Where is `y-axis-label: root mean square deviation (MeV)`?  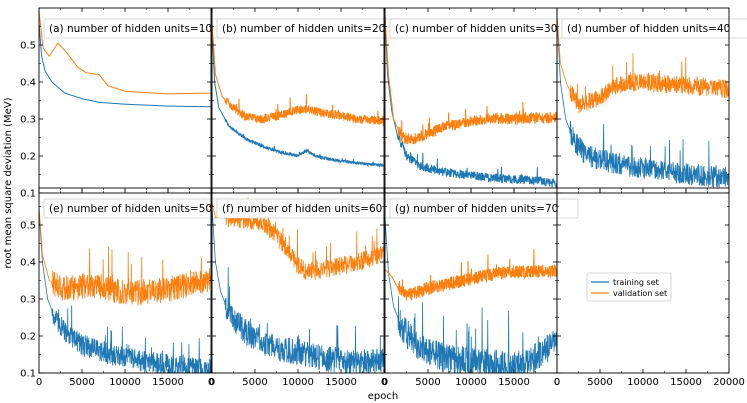 y-axis-label: root mean square deviation (MeV) is located at coordinates (8, 182).